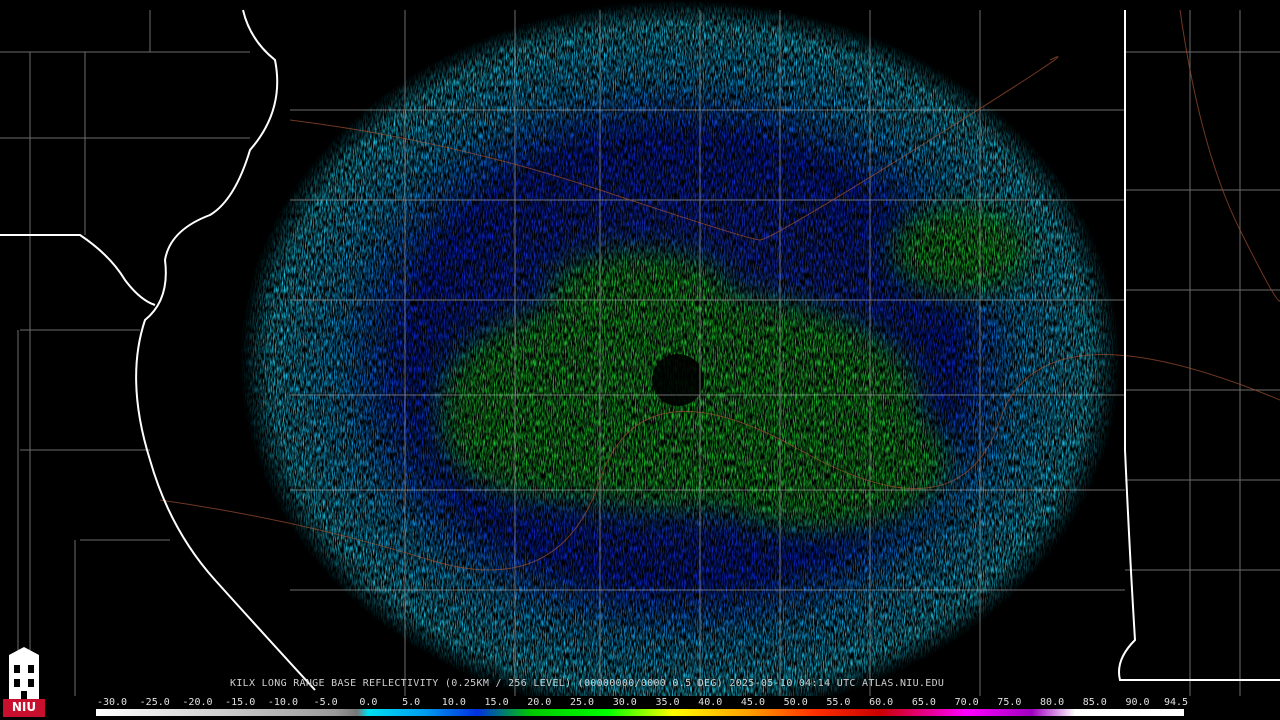 The image size is (1280, 720). What do you see at coordinates (24, 682) in the screenshot?
I see `niu-logo` at bounding box center [24, 682].